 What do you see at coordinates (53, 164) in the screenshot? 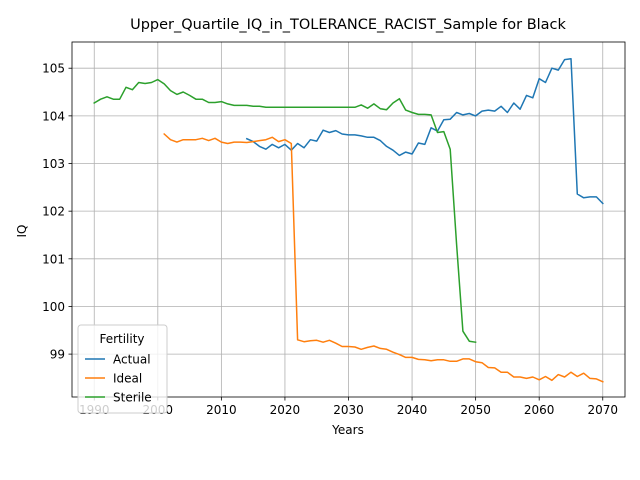
I see `y-tick-label: 103` at bounding box center [53, 164].